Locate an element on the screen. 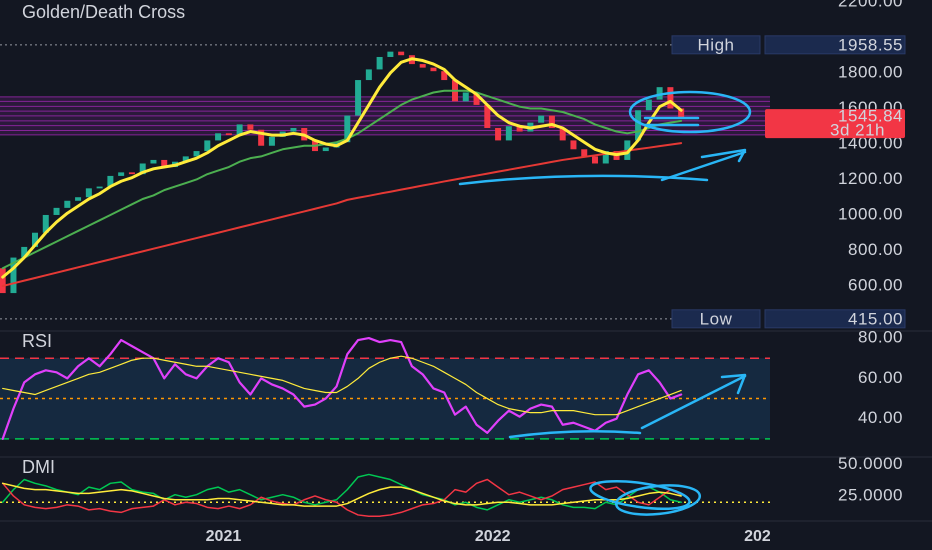 This screenshot has height=550, width=932. high-tag-box is located at coordinates (716, 45).